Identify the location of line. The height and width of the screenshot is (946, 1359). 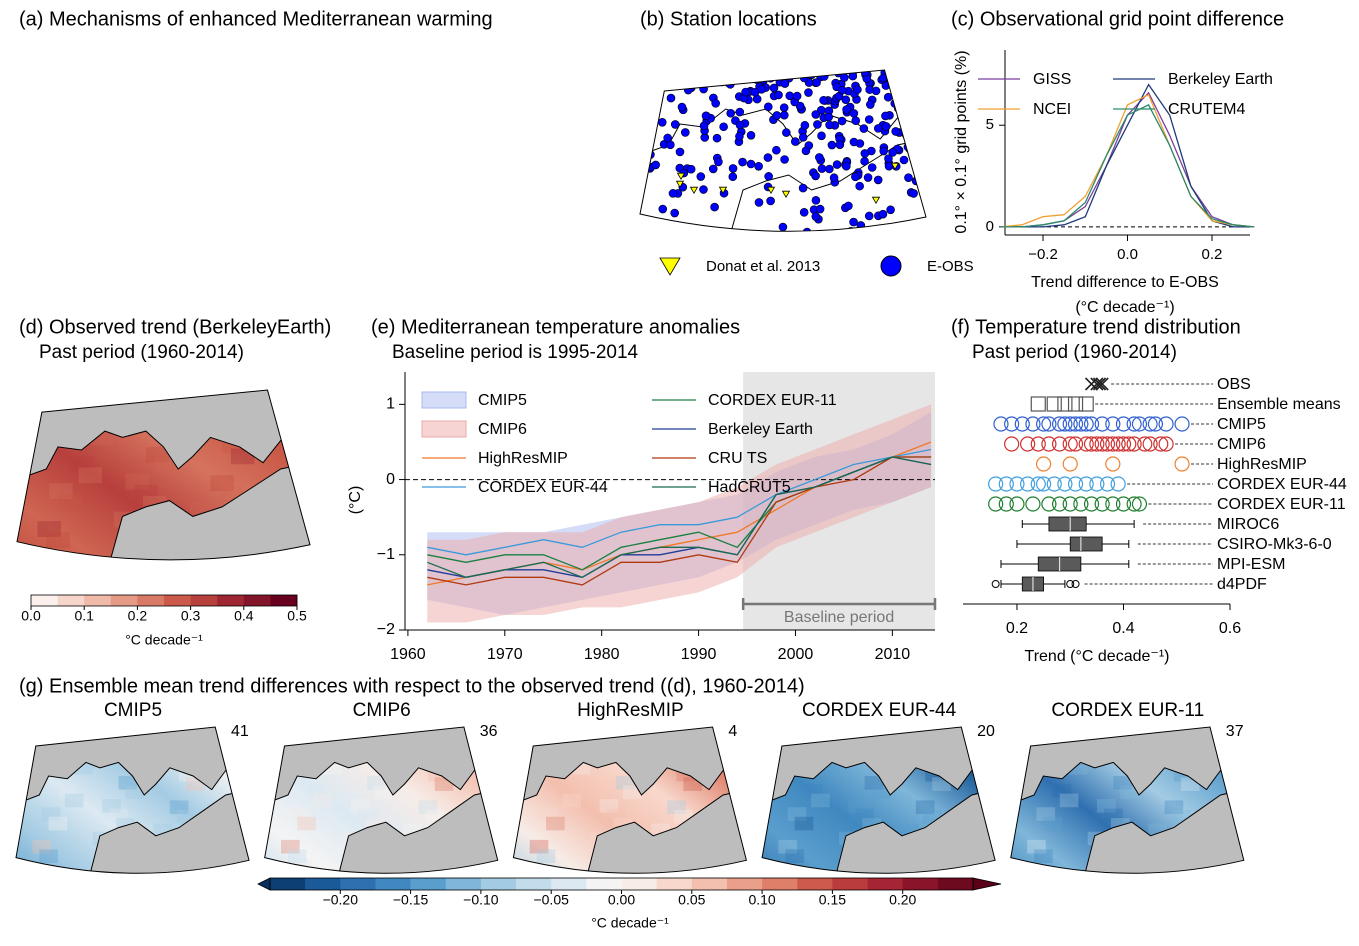
(679, 521).